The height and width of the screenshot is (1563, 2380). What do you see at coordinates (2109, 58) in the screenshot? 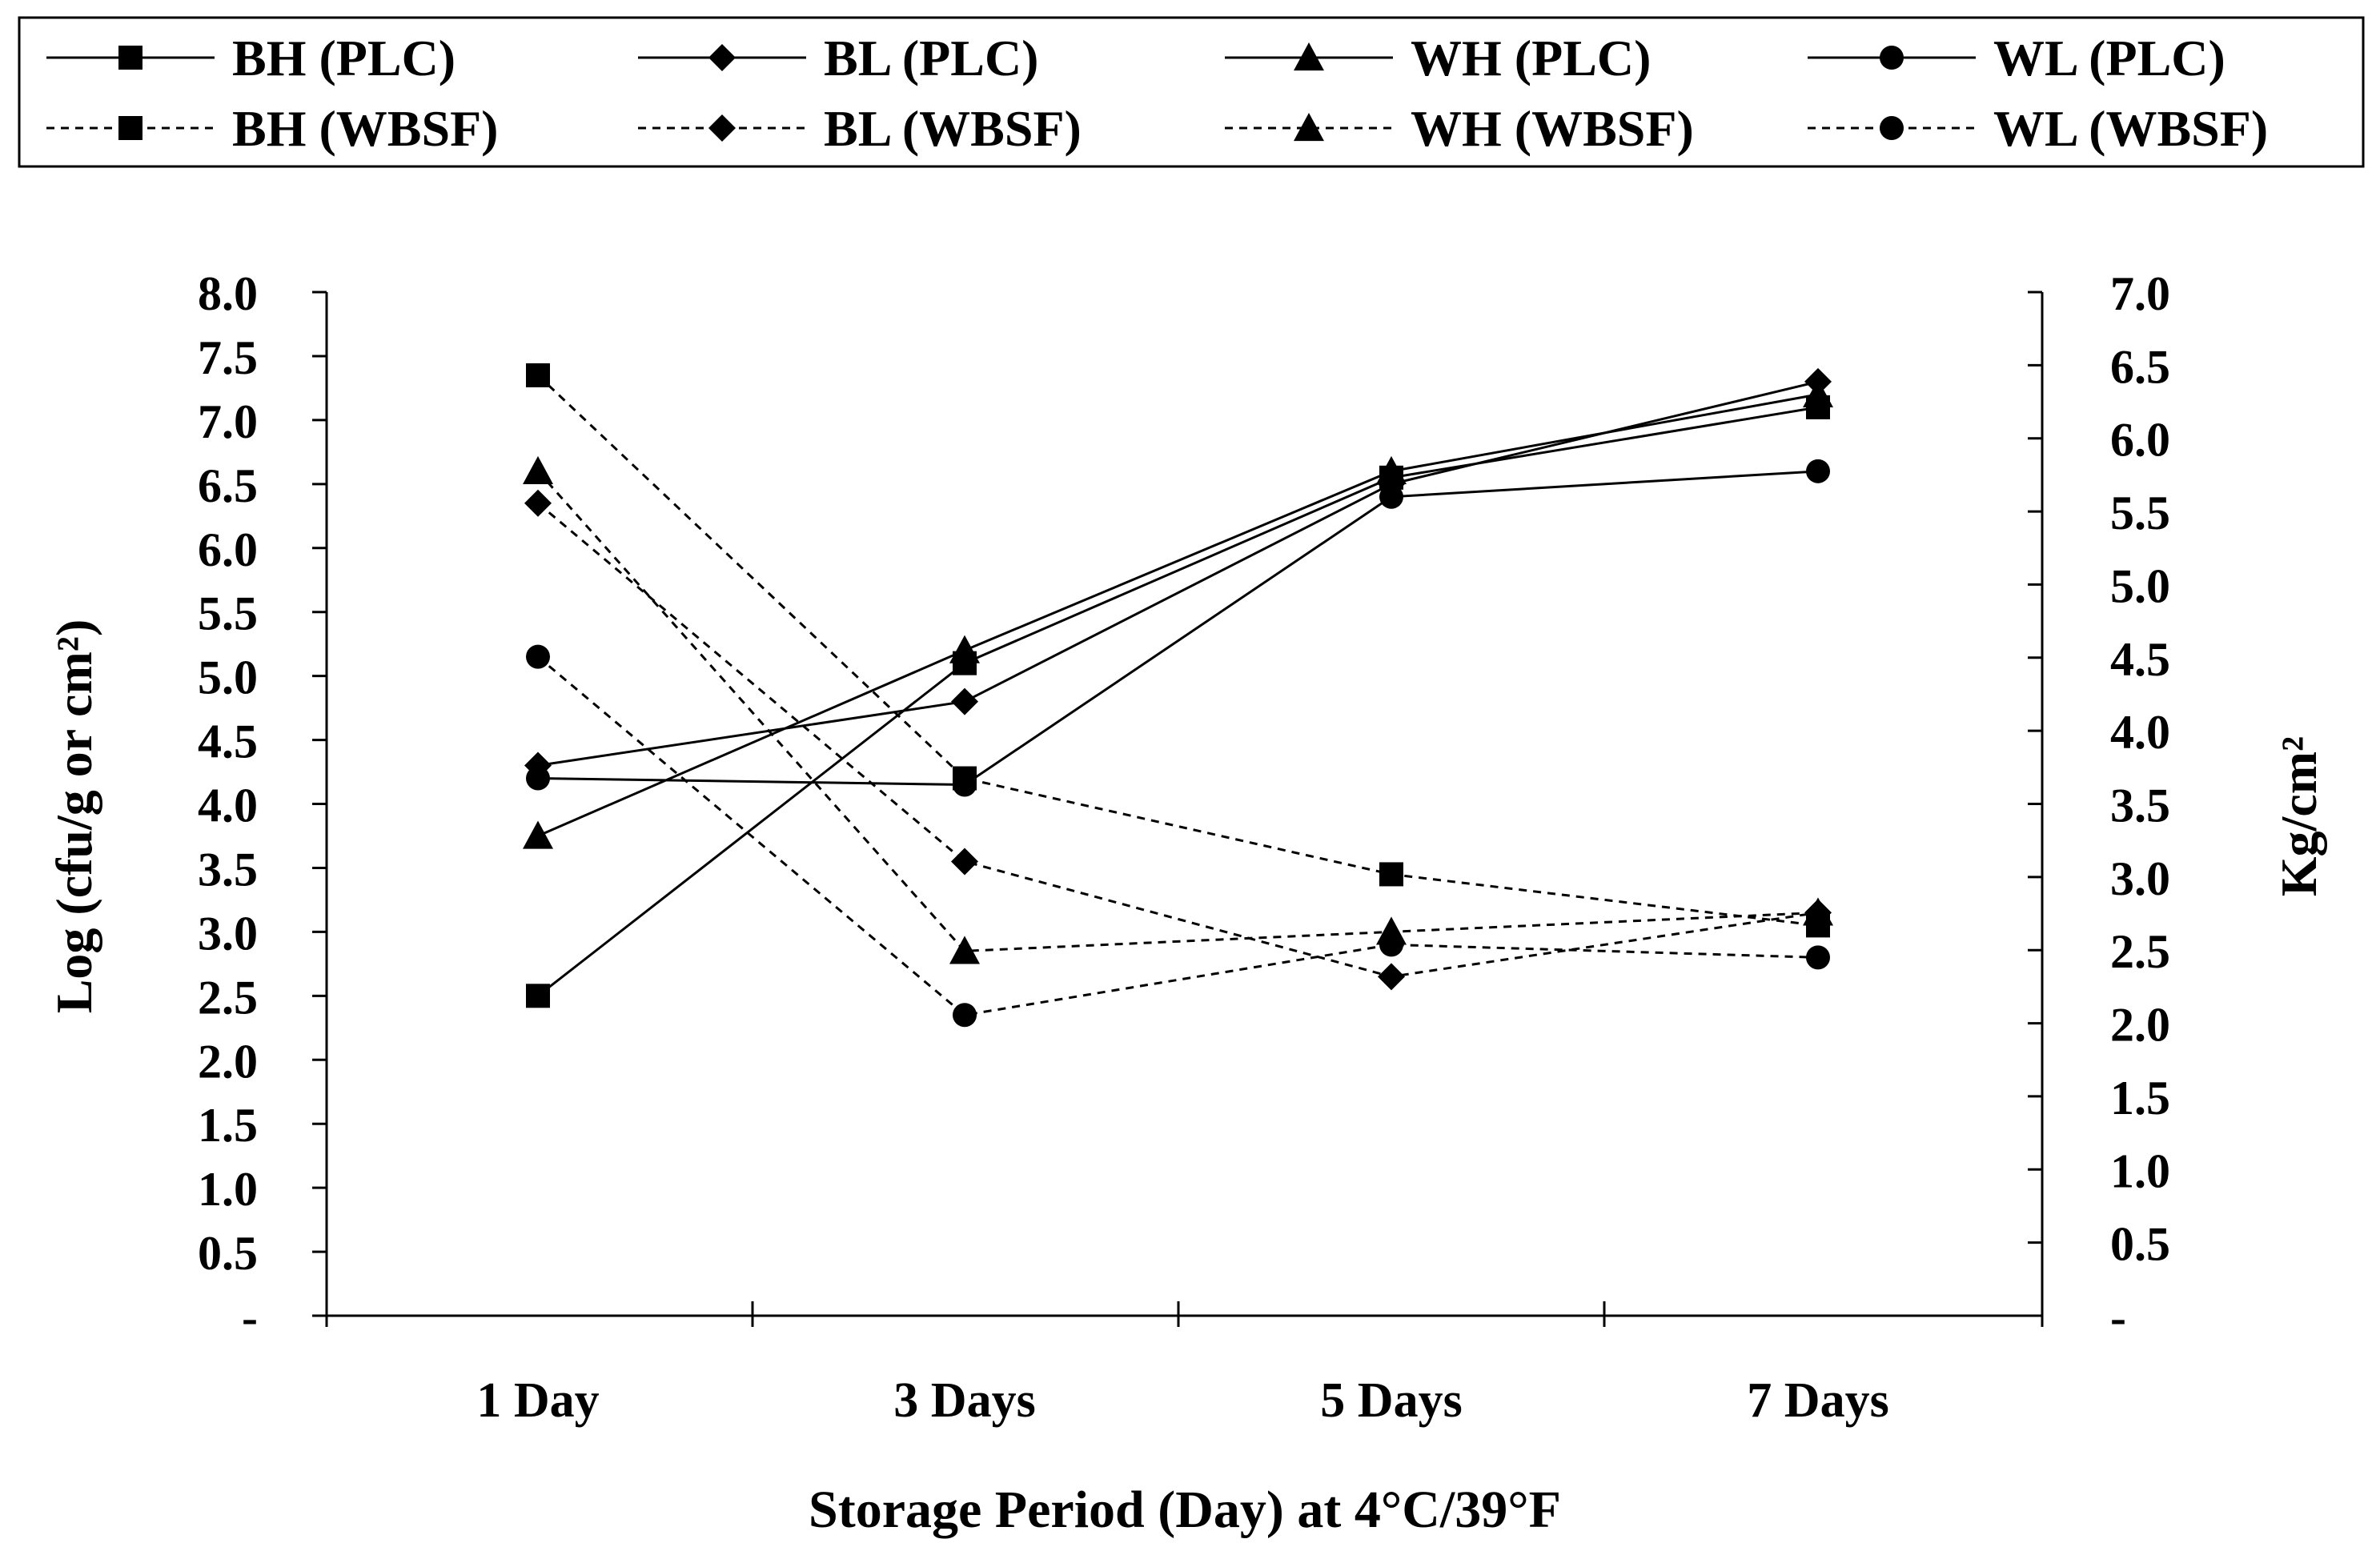
I see `legend-label: WL (PLC)` at bounding box center [2109, 58].